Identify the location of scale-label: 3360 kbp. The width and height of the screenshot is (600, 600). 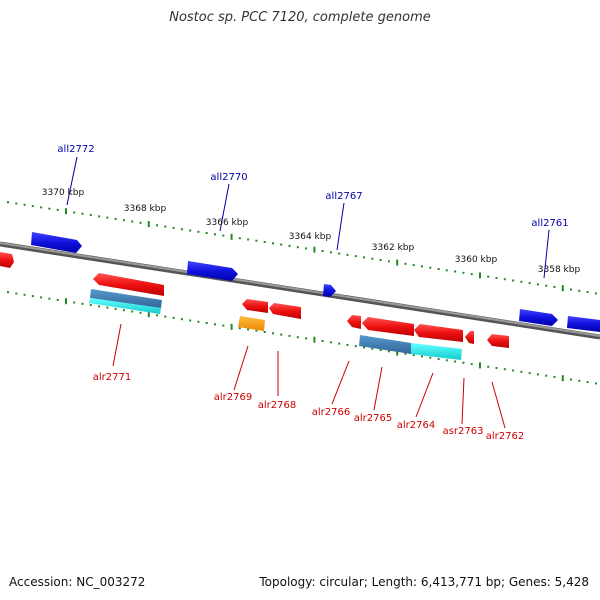
(476, 260).